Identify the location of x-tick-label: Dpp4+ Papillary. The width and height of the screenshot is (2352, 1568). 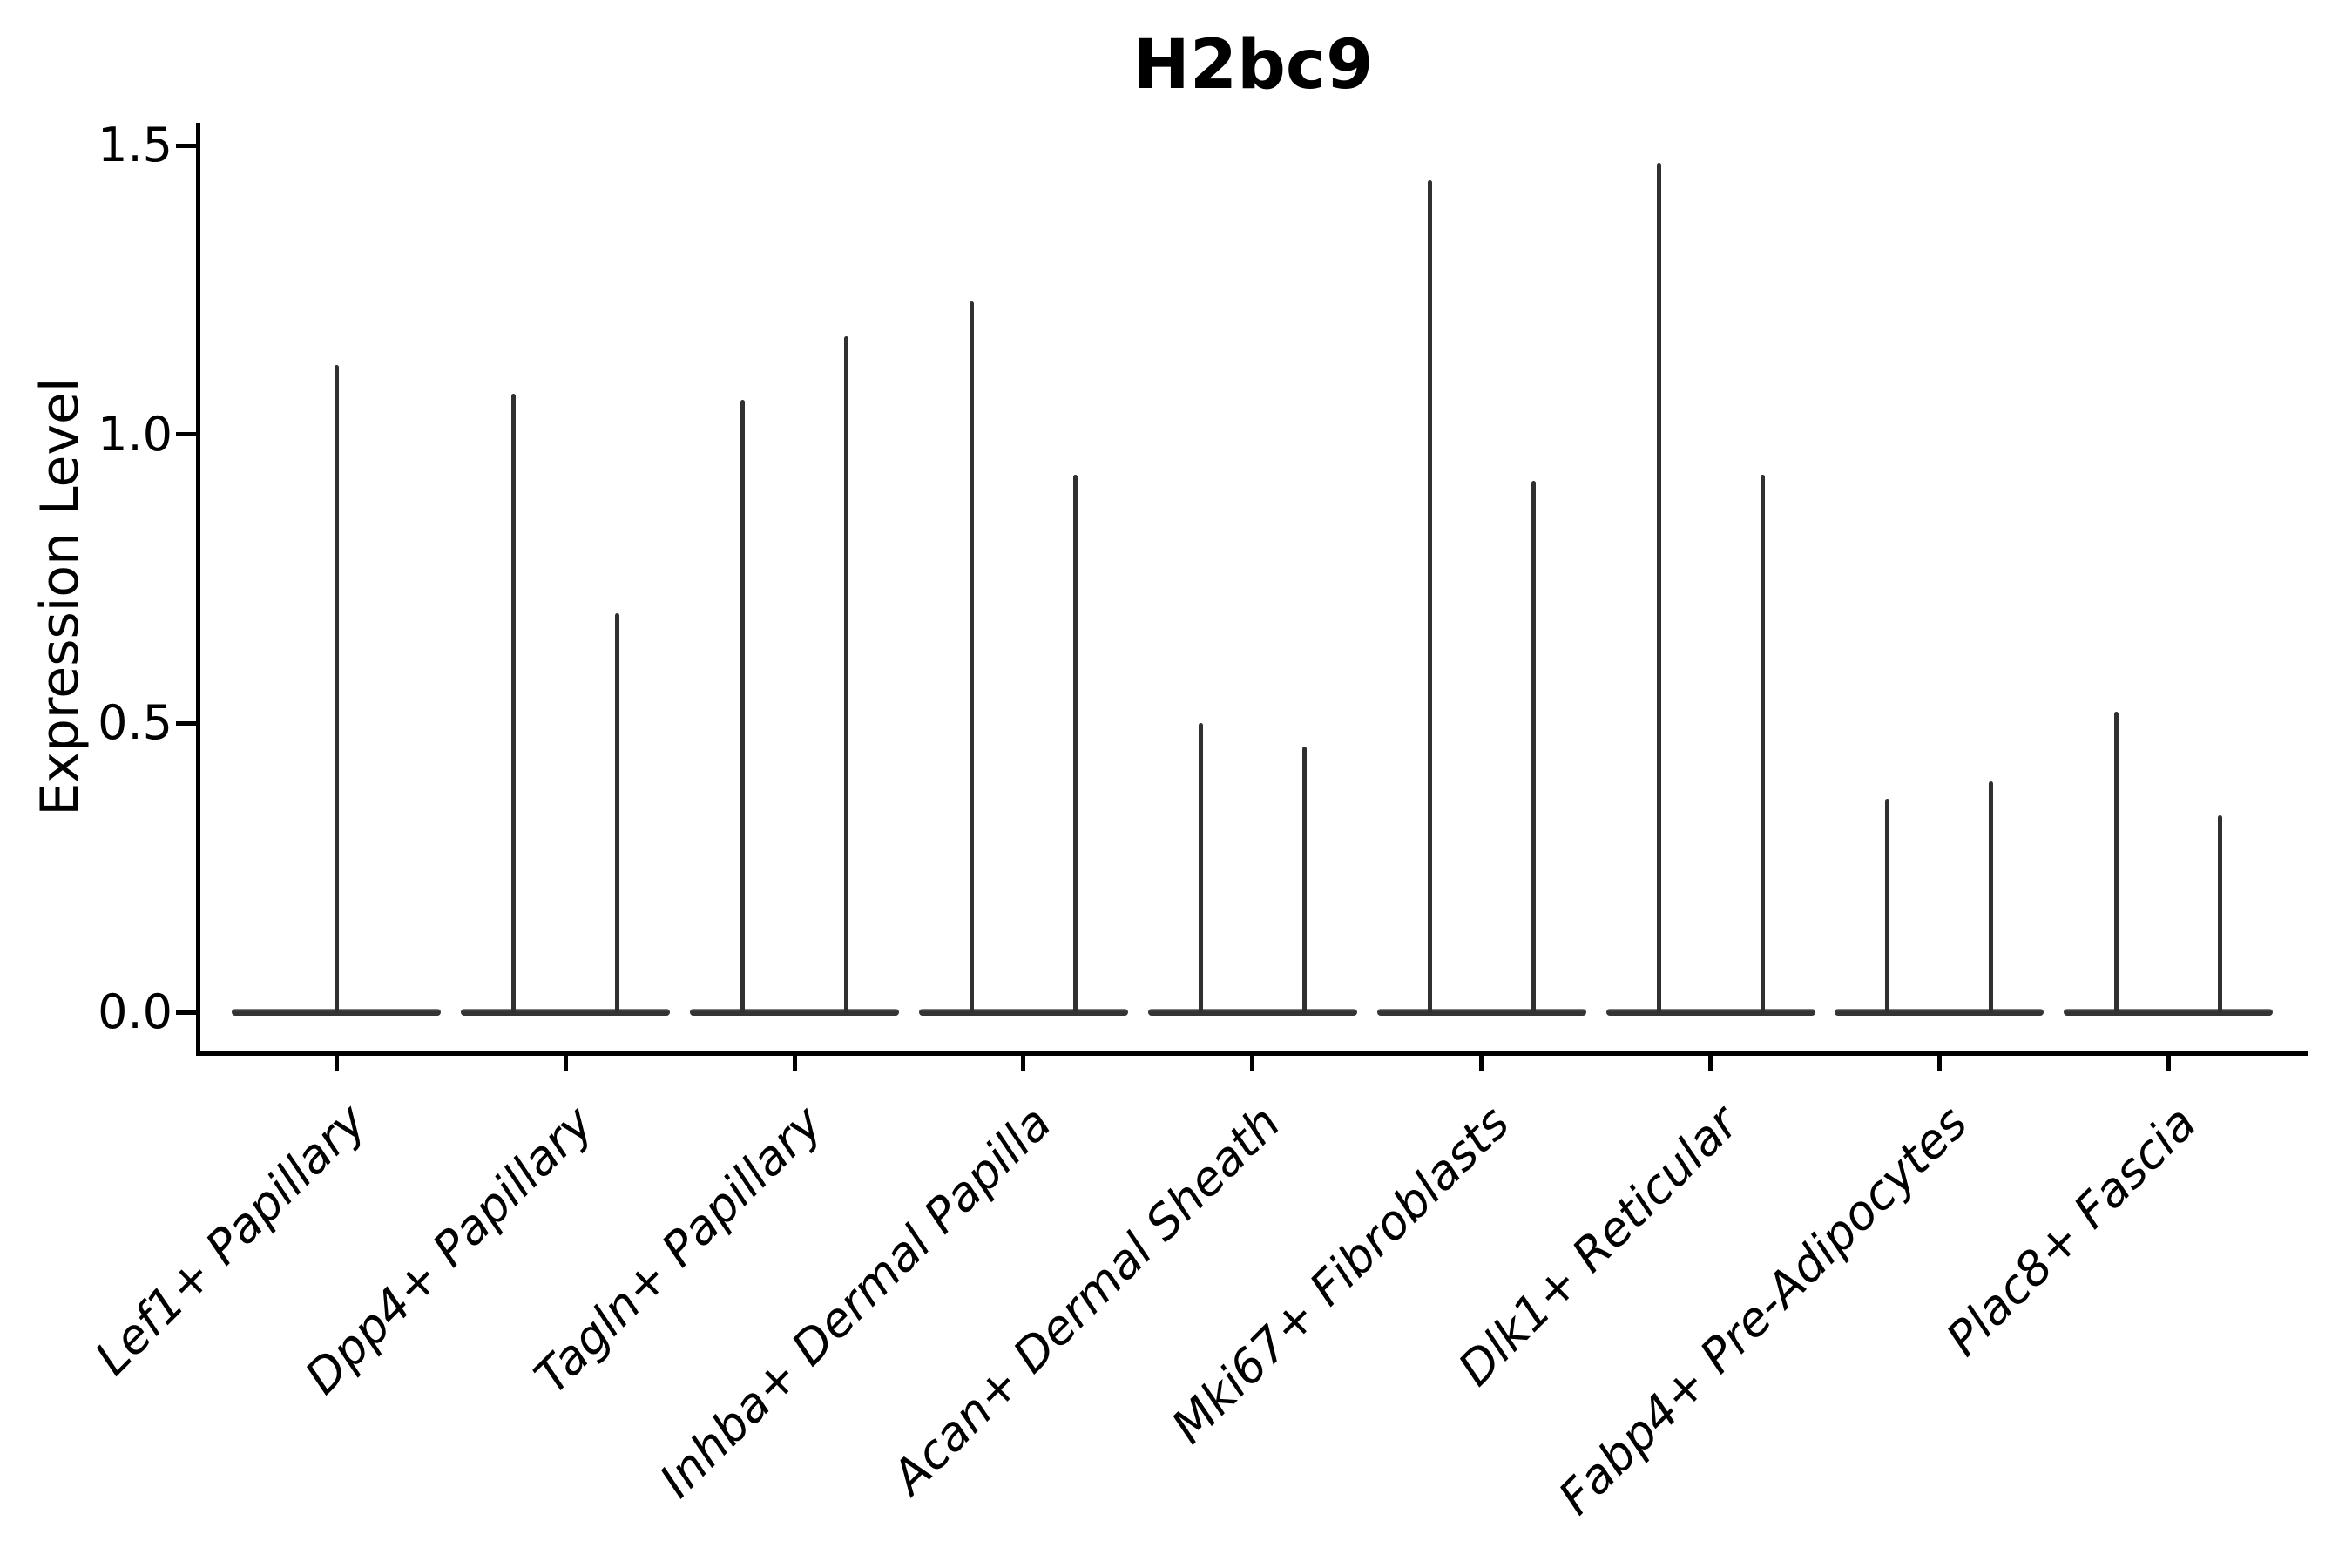
(450, 1250).